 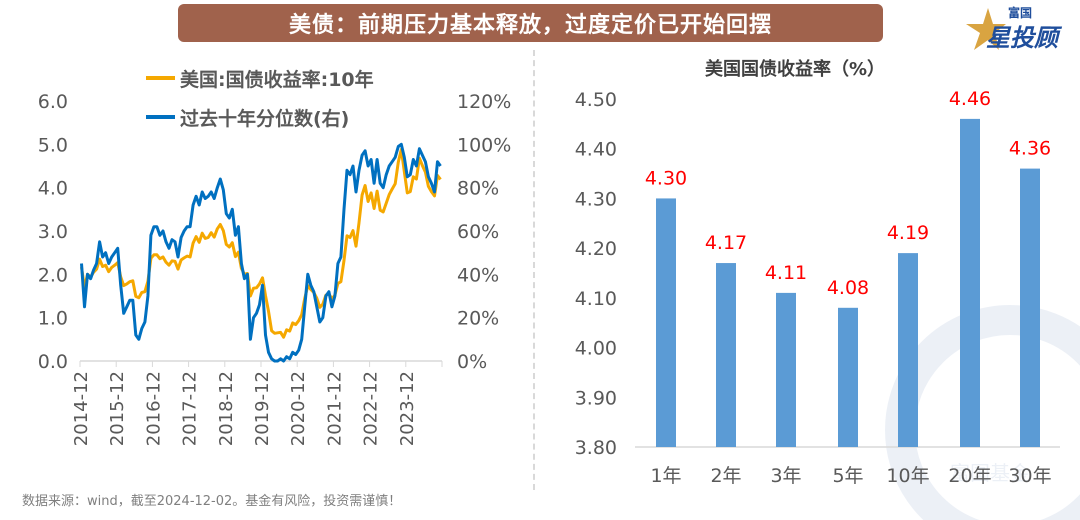 What do you see at coordinates (596, 249) in the screenshot?
I see `y-axis-tick: 4.20` at bounding box center [596, 249].